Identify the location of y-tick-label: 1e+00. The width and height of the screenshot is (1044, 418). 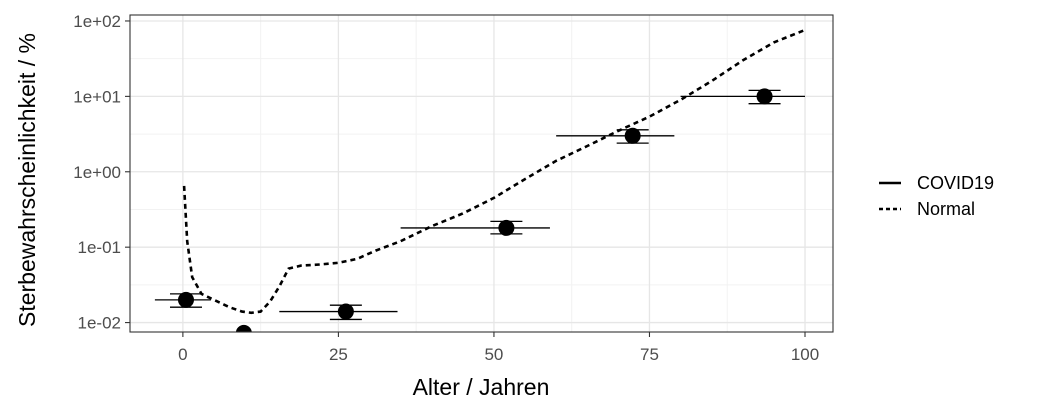
(97, 172).